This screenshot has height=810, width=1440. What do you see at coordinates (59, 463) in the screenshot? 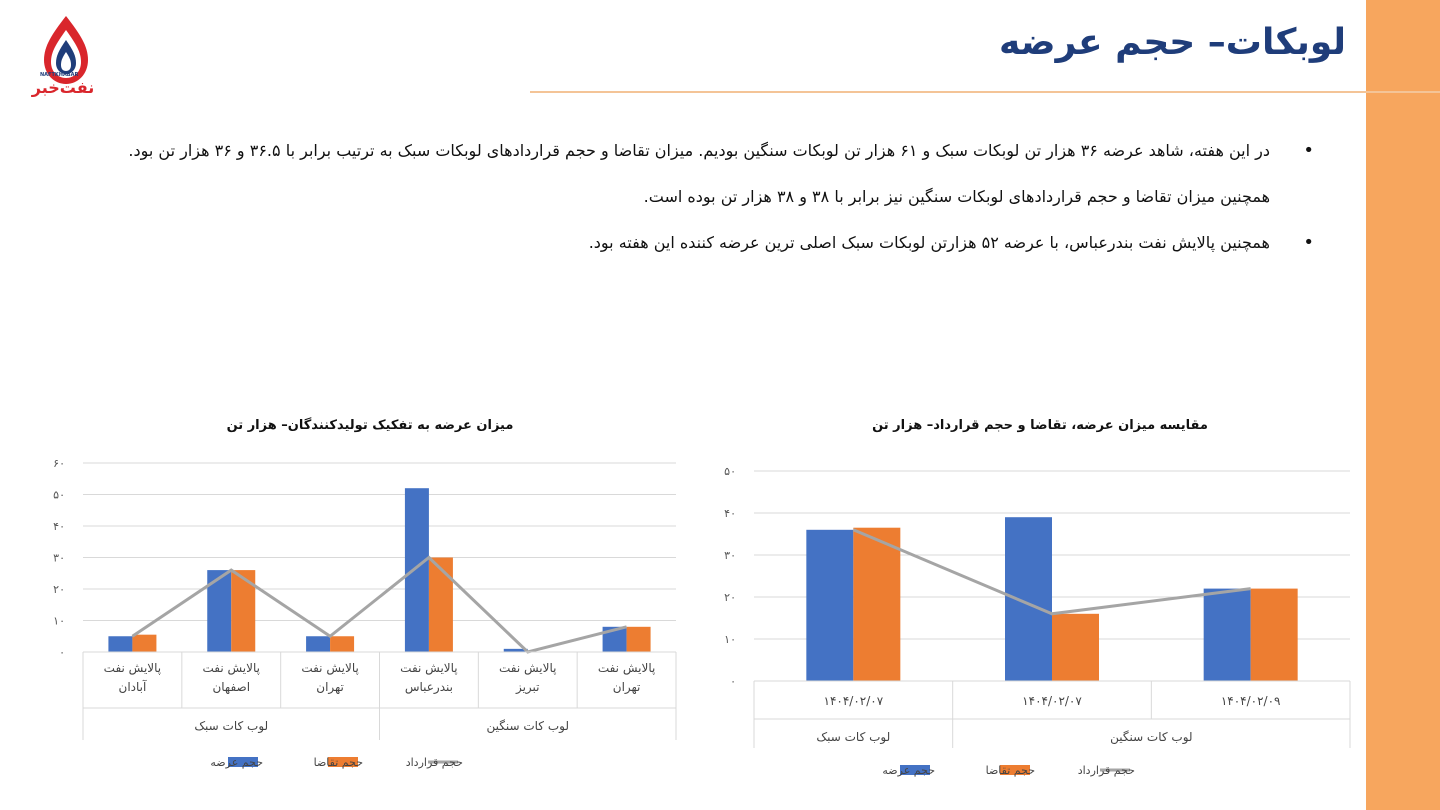
I see `y-tick-label: ۶۰` at bounding box center [59, 463].